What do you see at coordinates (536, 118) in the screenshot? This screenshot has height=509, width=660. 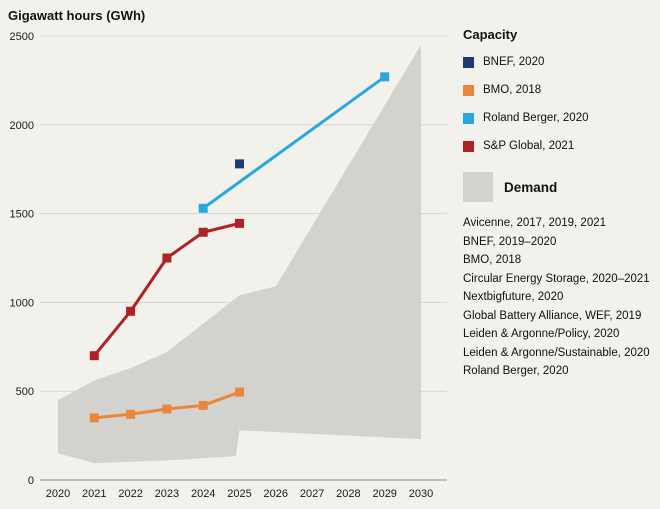 I see `legend-label: Roland Berger, 2020` at bounding box center [536, 118].